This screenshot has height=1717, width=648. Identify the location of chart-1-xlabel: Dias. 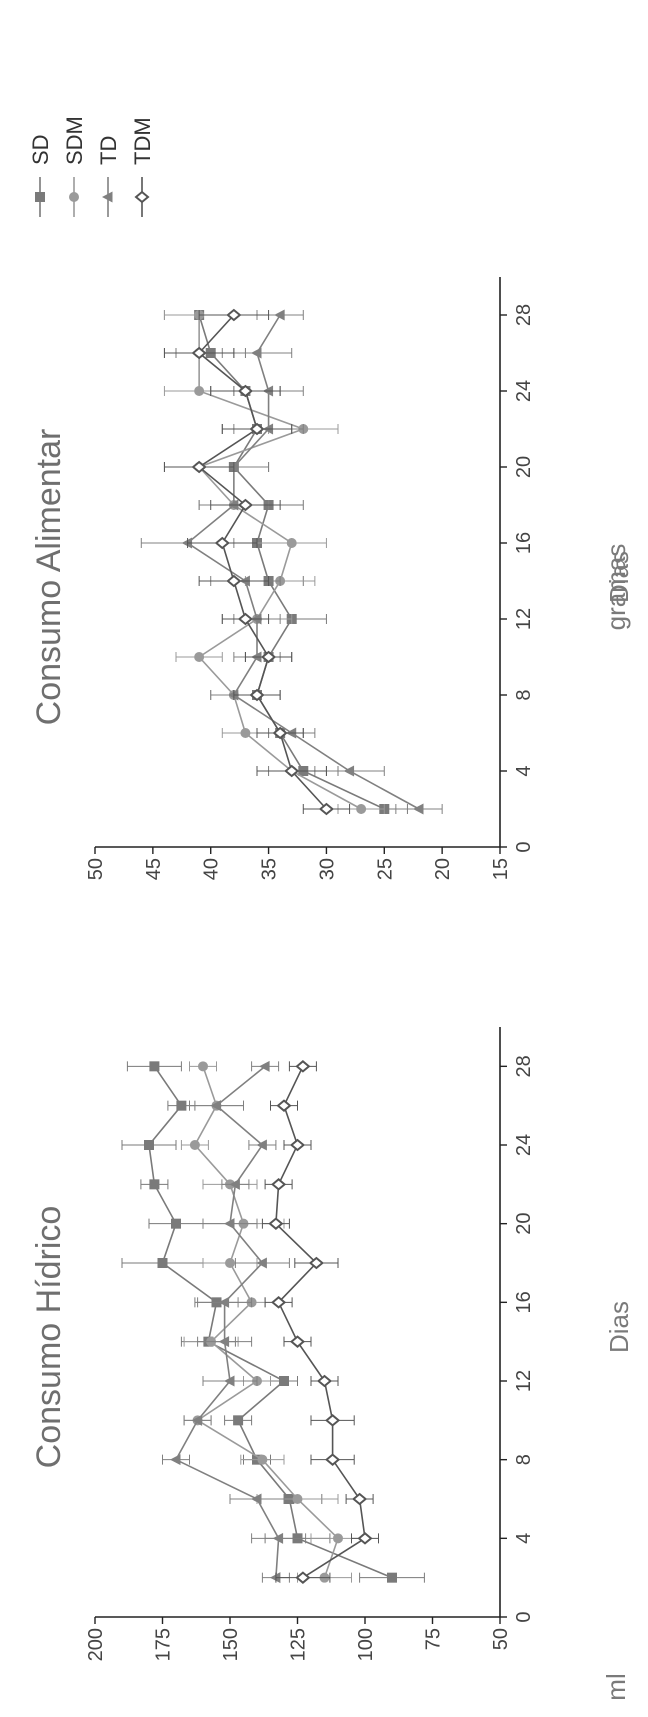
(619, 1327).